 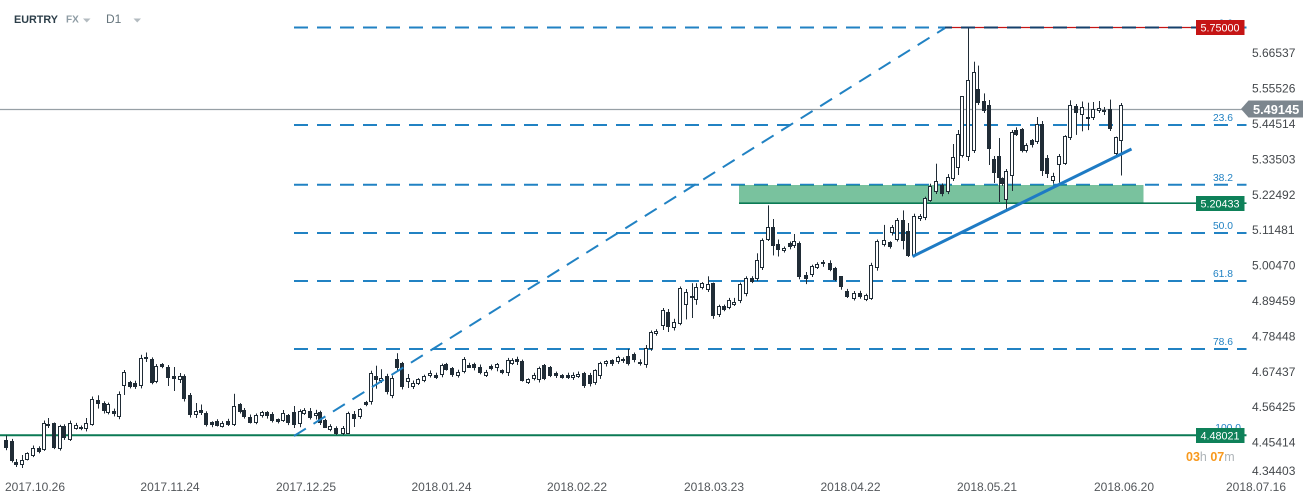 I want to click on svg-text: 5.00470, so click(x=1274, y=266).